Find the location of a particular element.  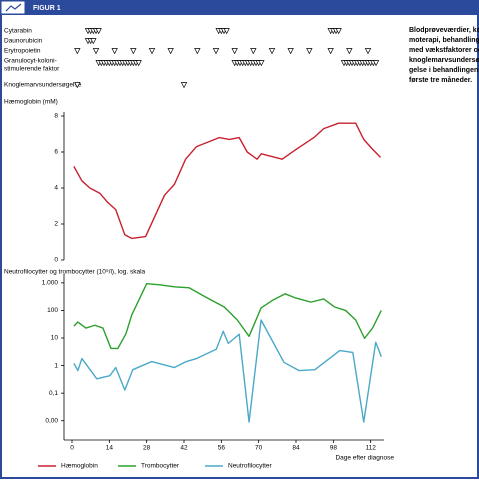

x-tick-label: 112 is located at coordinates (370, 448).